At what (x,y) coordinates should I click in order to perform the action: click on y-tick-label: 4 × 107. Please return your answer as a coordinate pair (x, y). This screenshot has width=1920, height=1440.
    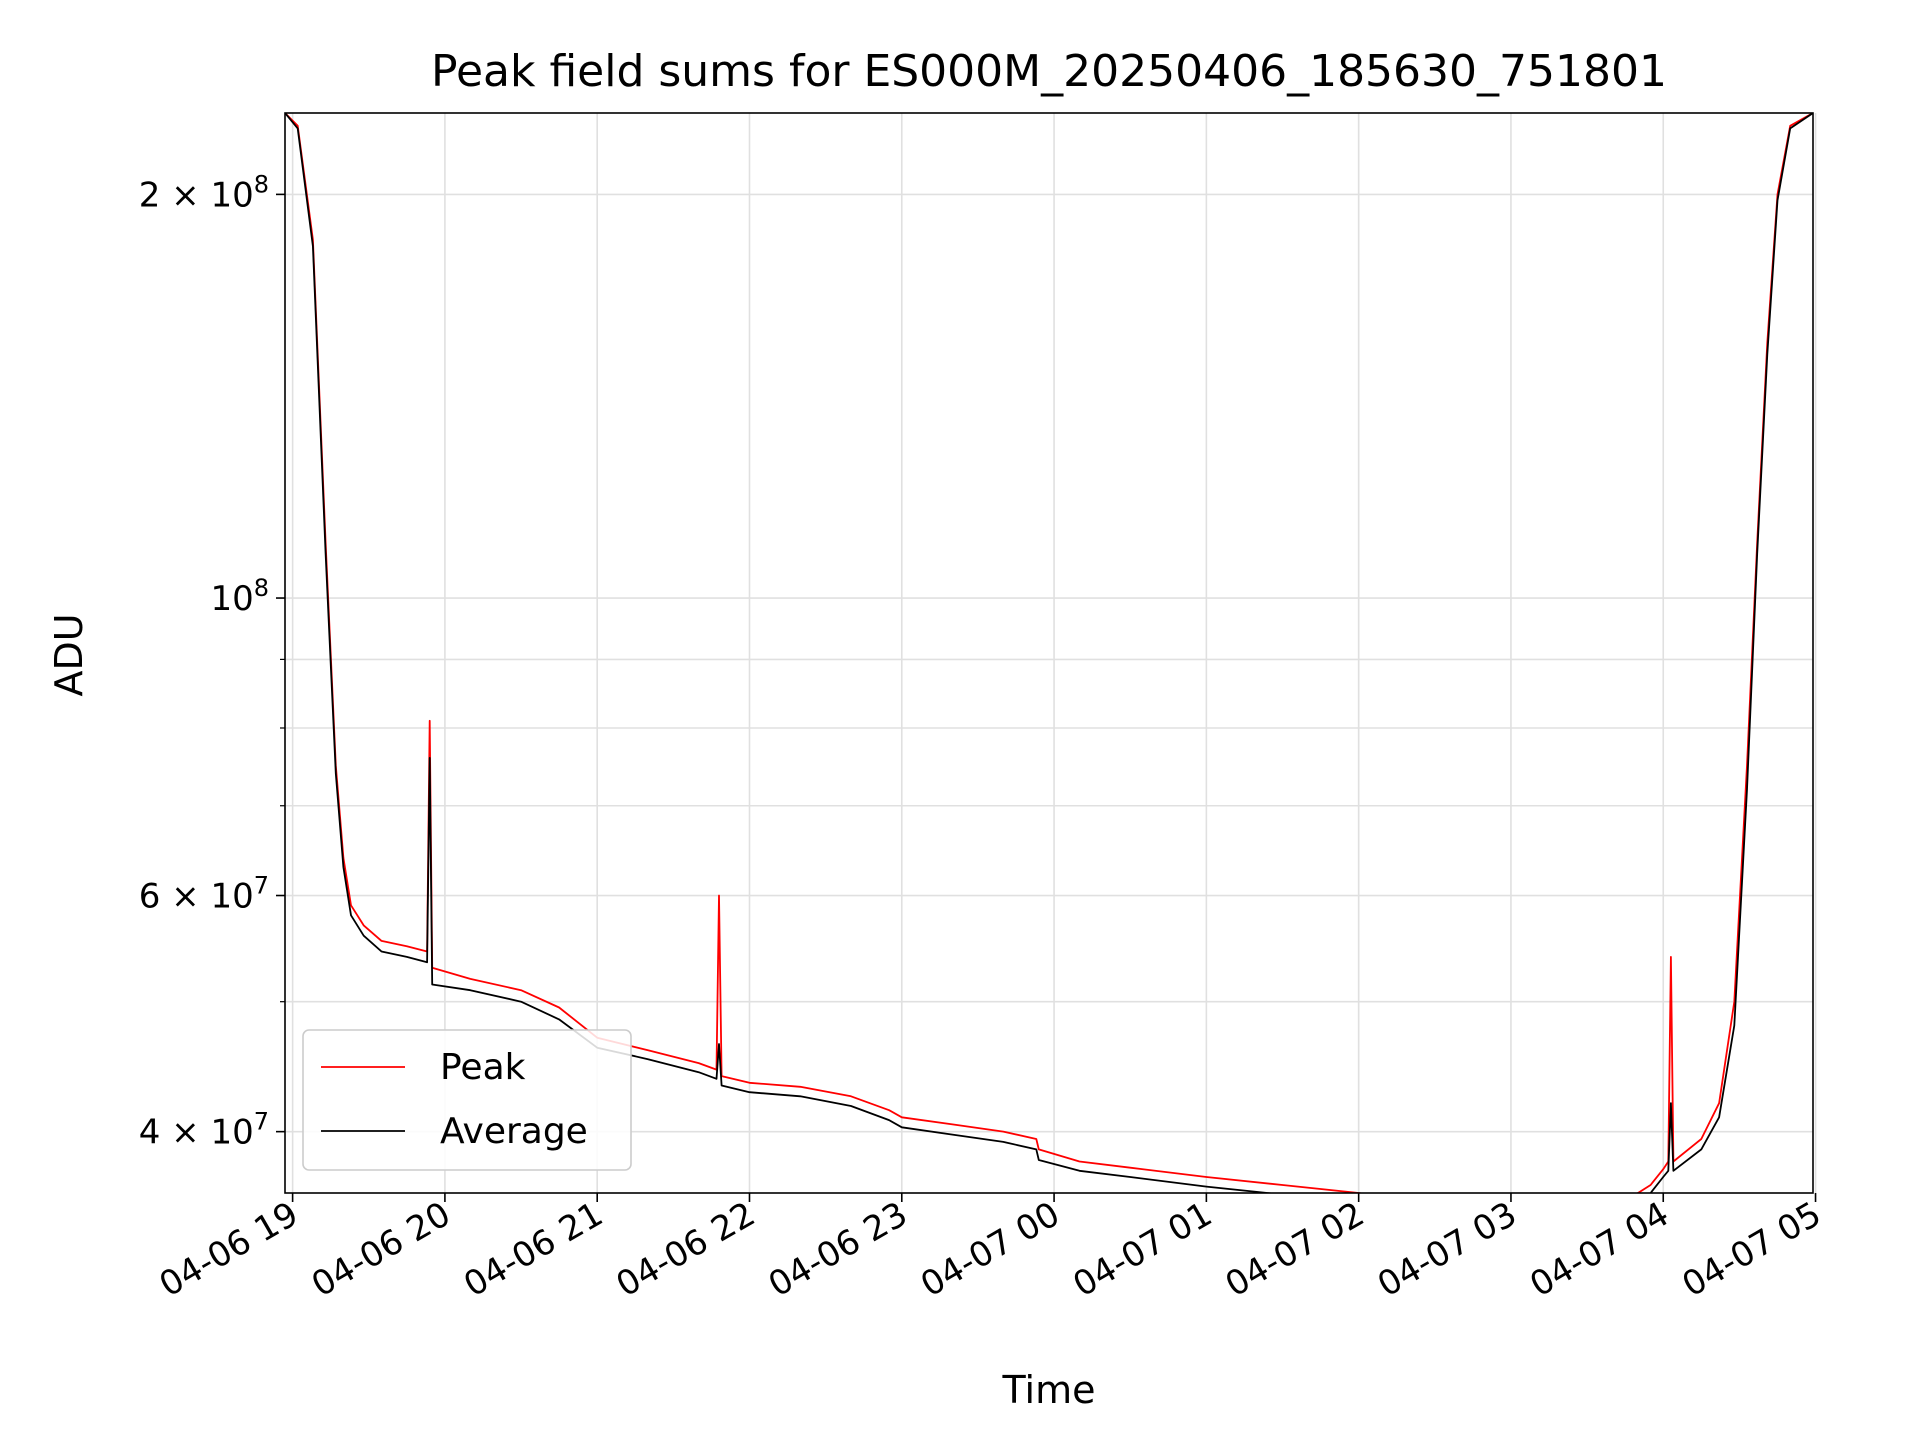
    Looking at the image, I should click on (204, 1130).